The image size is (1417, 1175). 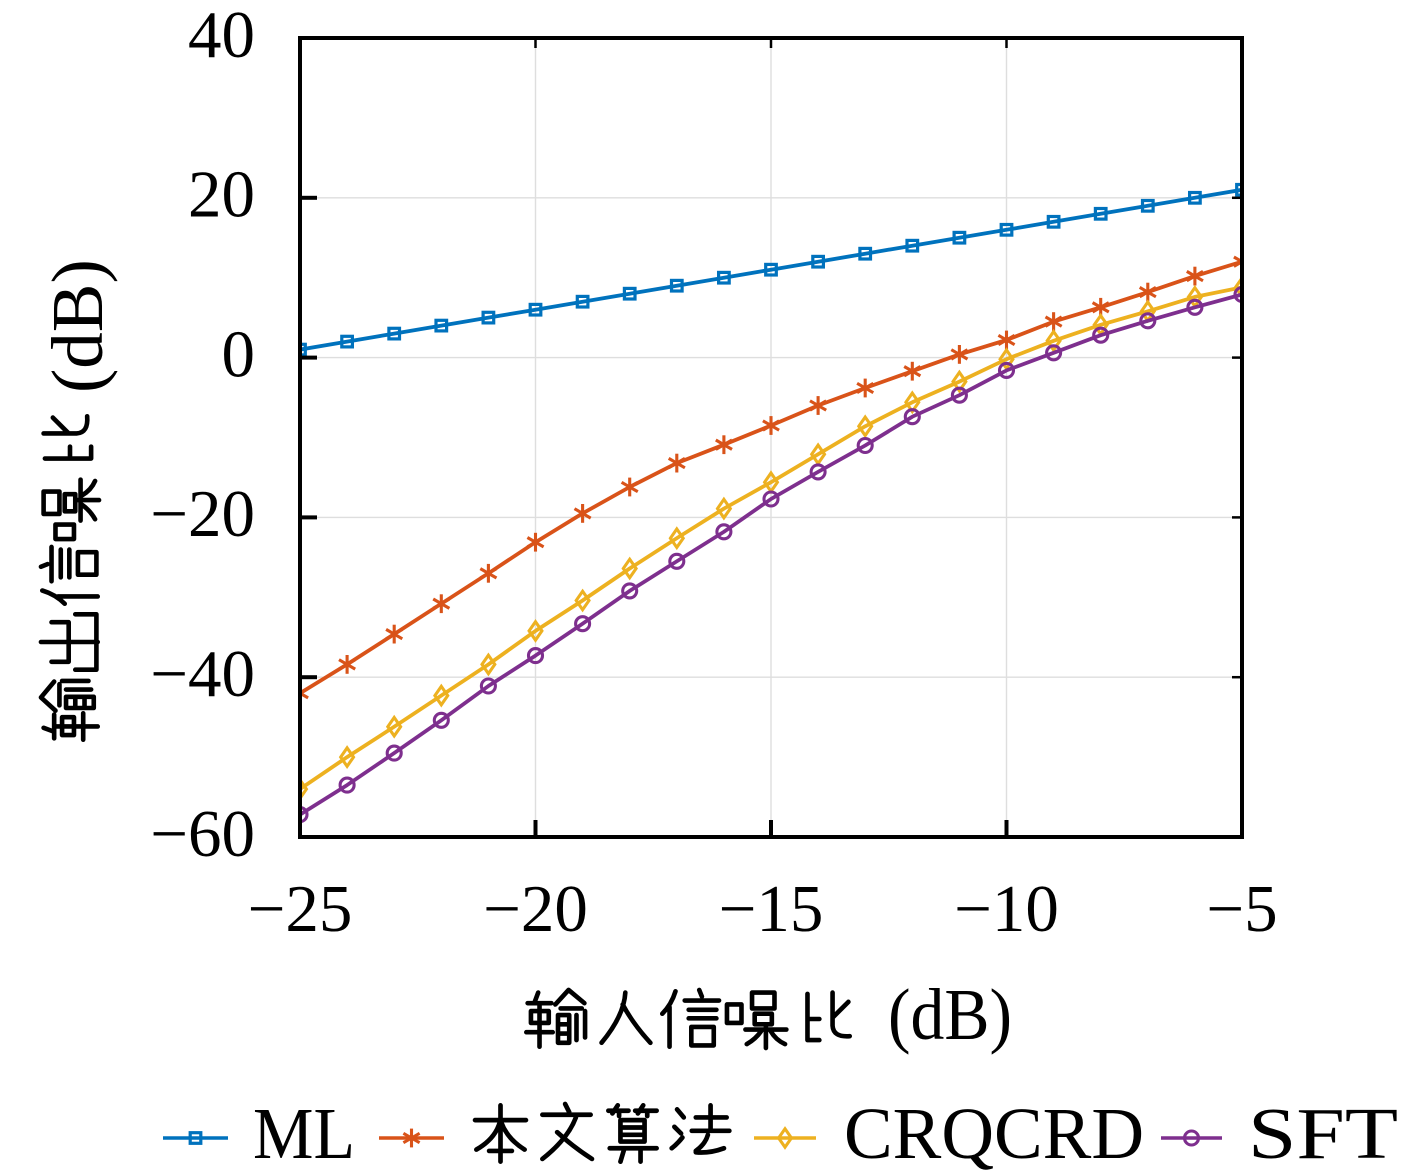 I want to click on svg-text: ML, so click(x=304, y=1133).